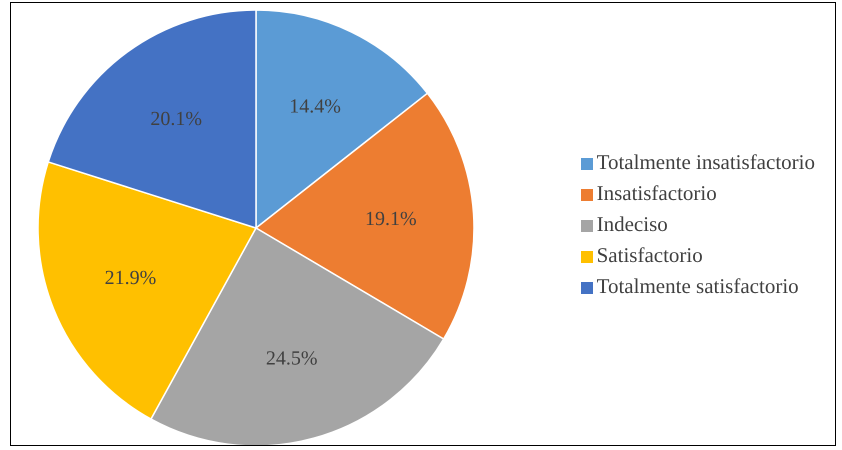 This screenshot has height=450, width=842. Describe the element at coordinates (656, 192) in the screenshot. I see `legend-label: Insatisfactorio` at that location.